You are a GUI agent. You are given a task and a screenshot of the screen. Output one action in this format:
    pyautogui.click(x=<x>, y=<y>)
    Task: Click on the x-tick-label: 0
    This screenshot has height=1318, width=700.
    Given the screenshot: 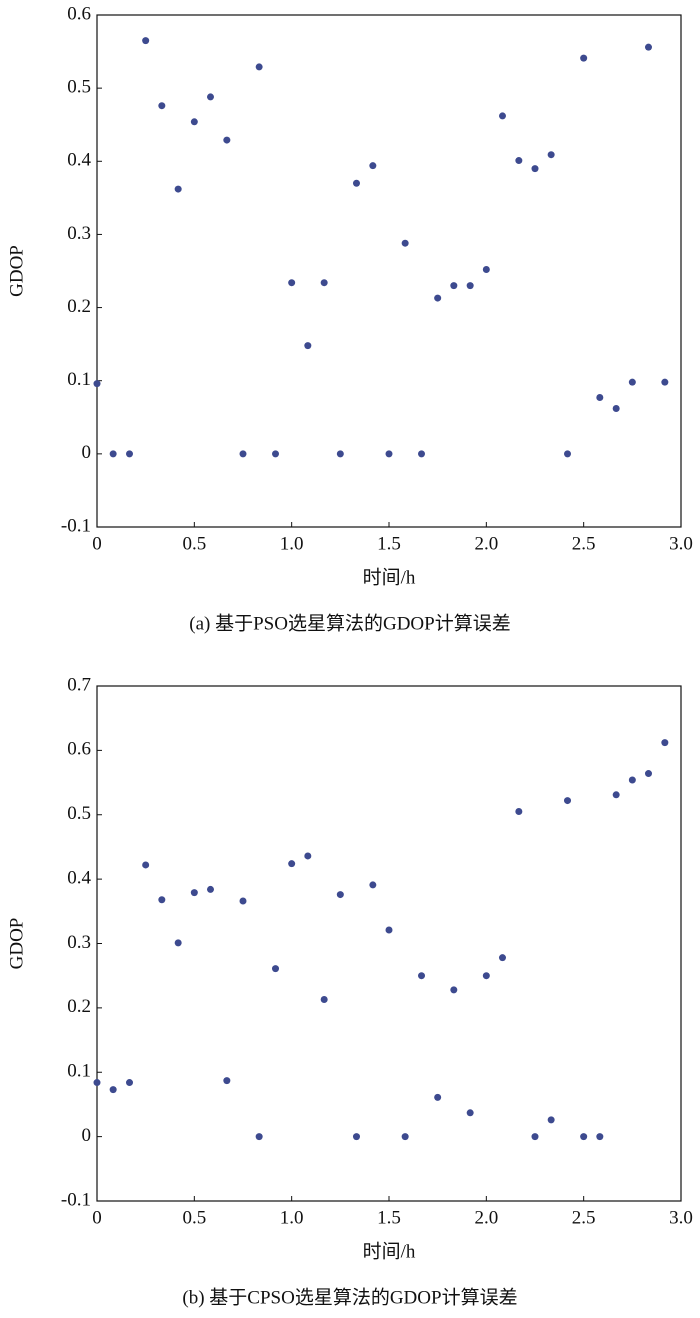 What is the action you would take?
    pyautogui.click(x=97, y=543)
    